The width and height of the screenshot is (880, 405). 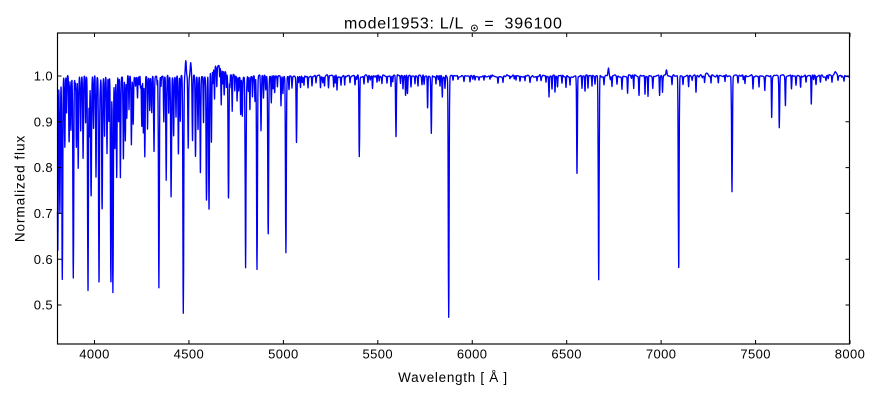 What do you see at coordinates (189, 354) in the screenshot?
I see `svg-text: 4500` at bounding box center [189, 354].